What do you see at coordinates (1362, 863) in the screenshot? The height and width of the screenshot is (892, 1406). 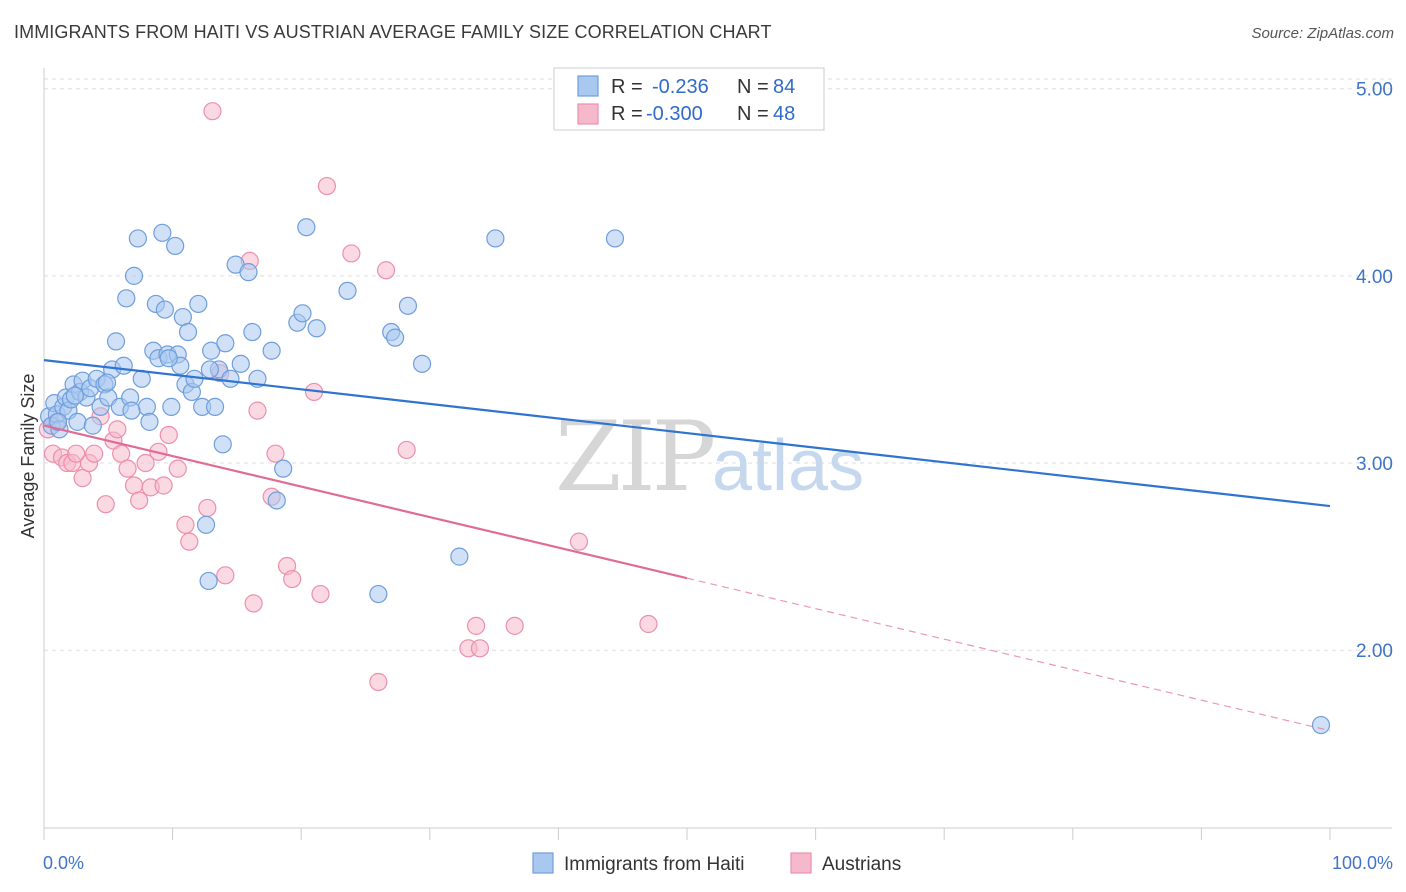 I see `x-tick-label-max: 100.0%` at bounding box center [1362, 863].